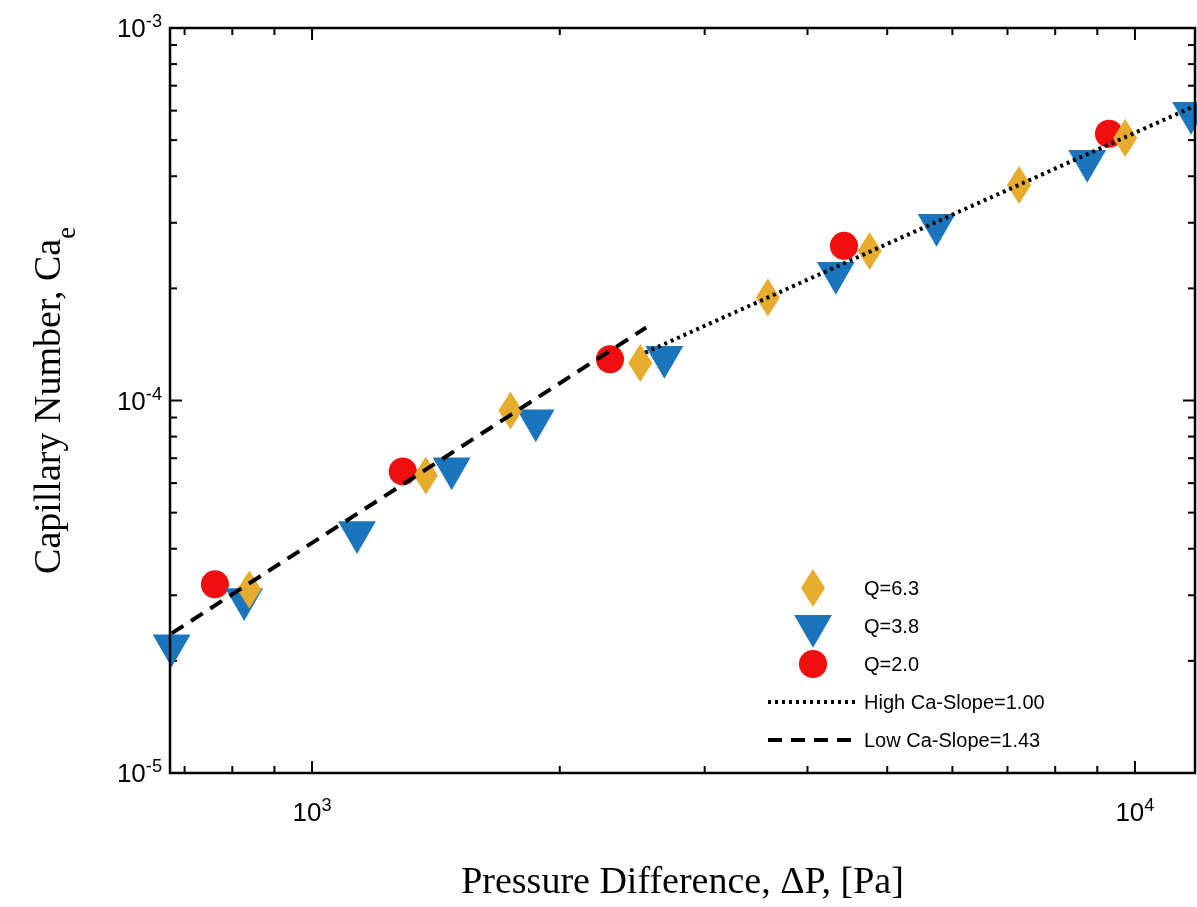 Image resolution: width=1197 pixels, height=907 pixels. I want to click on x-tick-label: 10$^{4}$, so click(1135, 811).